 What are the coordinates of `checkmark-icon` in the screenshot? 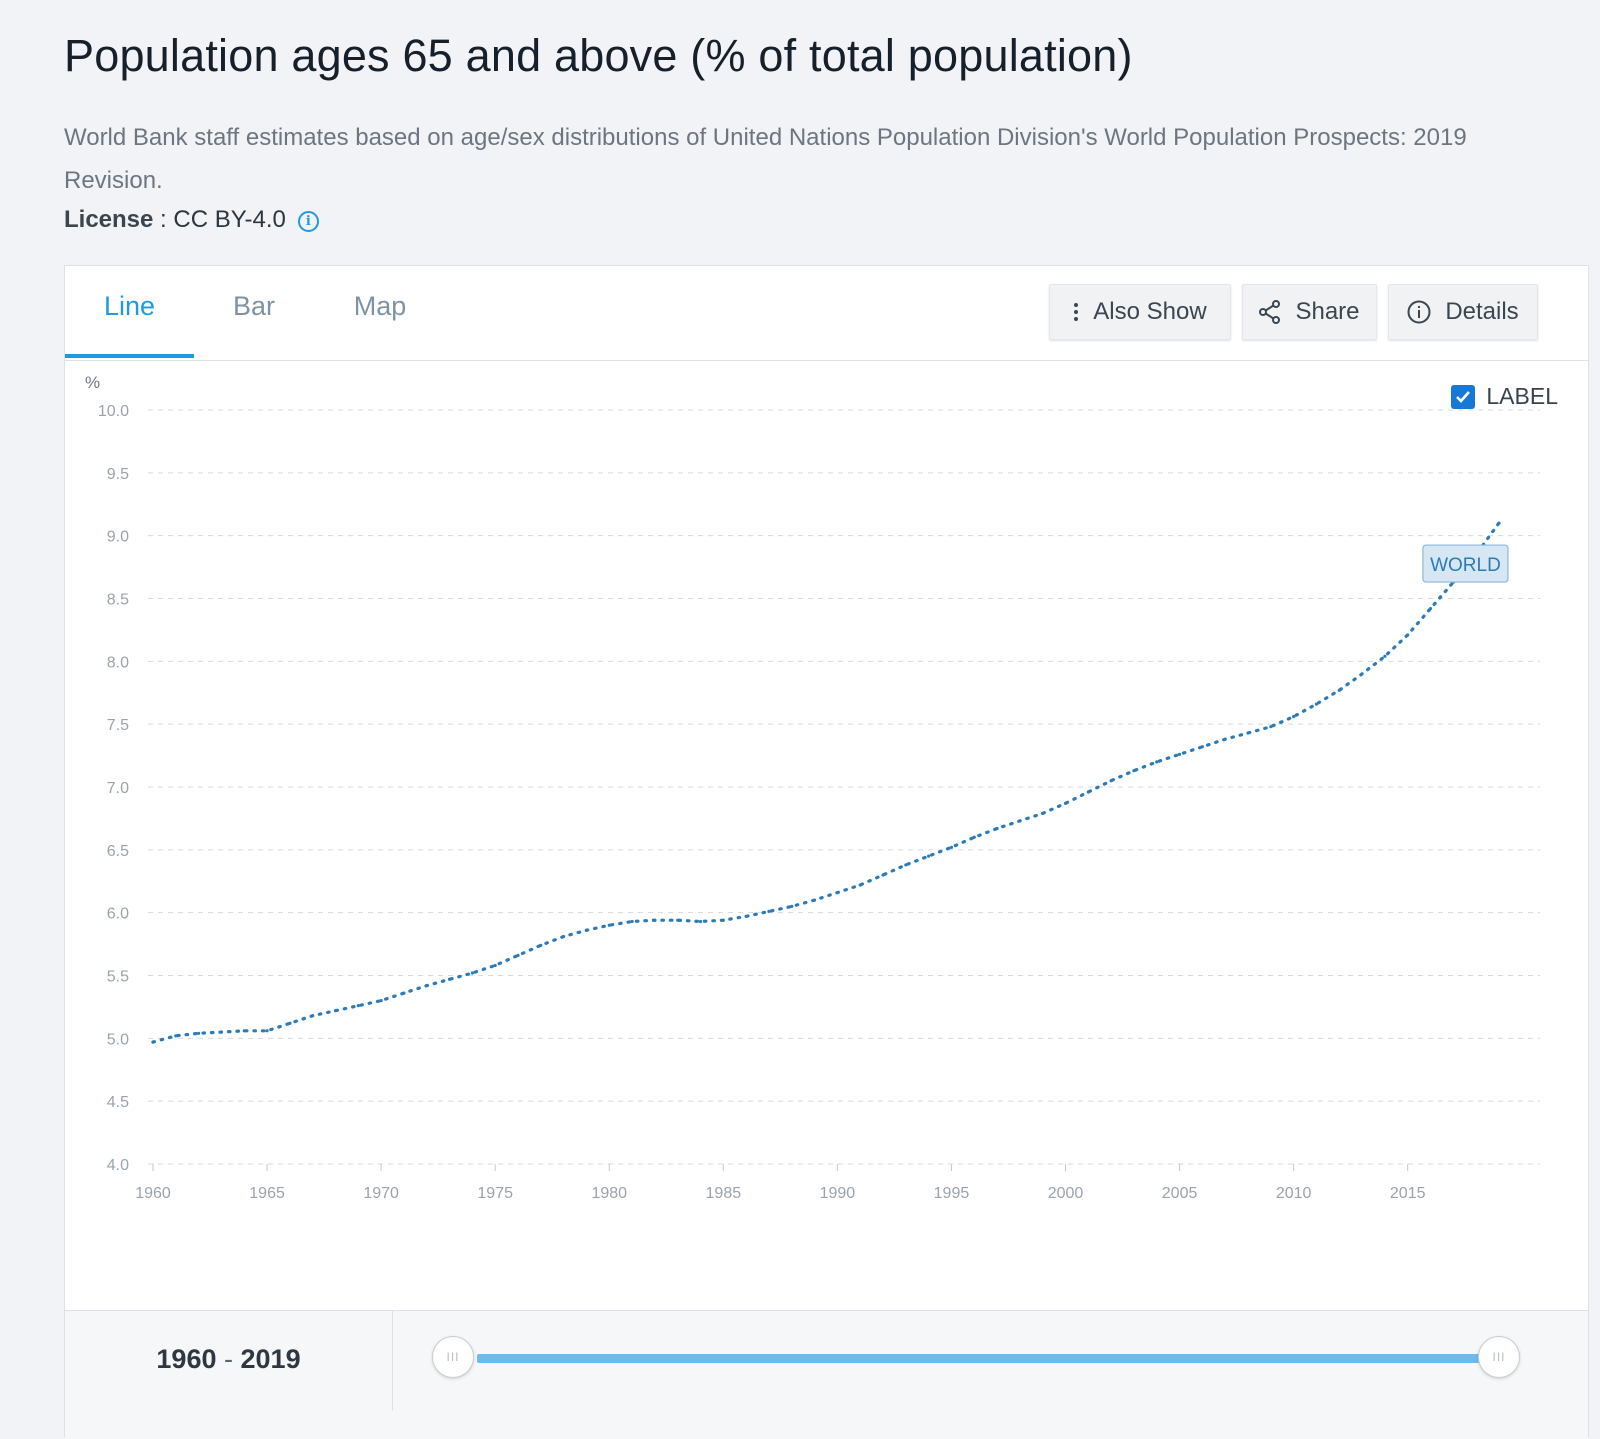 It's located at (1463, 396).